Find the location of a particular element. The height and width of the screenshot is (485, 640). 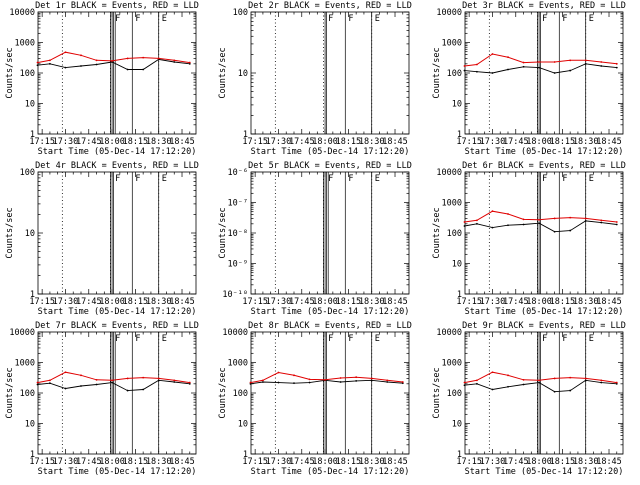

y-tick-label: 10⁻⁶ is located at coordinates (238, 173).